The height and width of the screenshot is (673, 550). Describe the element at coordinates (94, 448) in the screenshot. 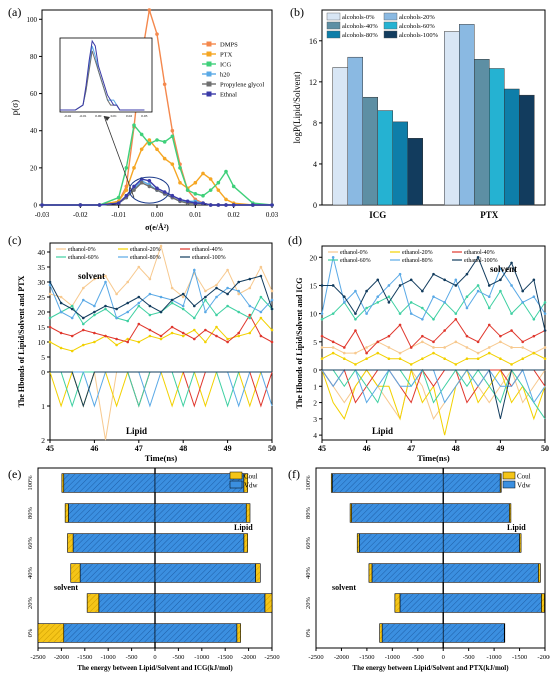

I see `x-tick-label-c: 46` at that location.